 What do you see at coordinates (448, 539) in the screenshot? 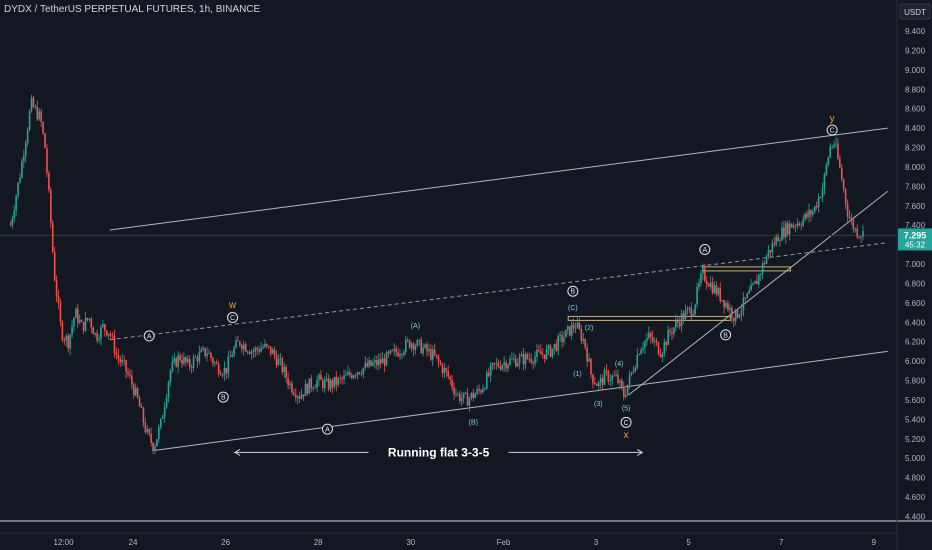
I see `time-axis: 12:00 24 26 28 30 Feb 3 5 7 9` at bounding box center [448, 539].